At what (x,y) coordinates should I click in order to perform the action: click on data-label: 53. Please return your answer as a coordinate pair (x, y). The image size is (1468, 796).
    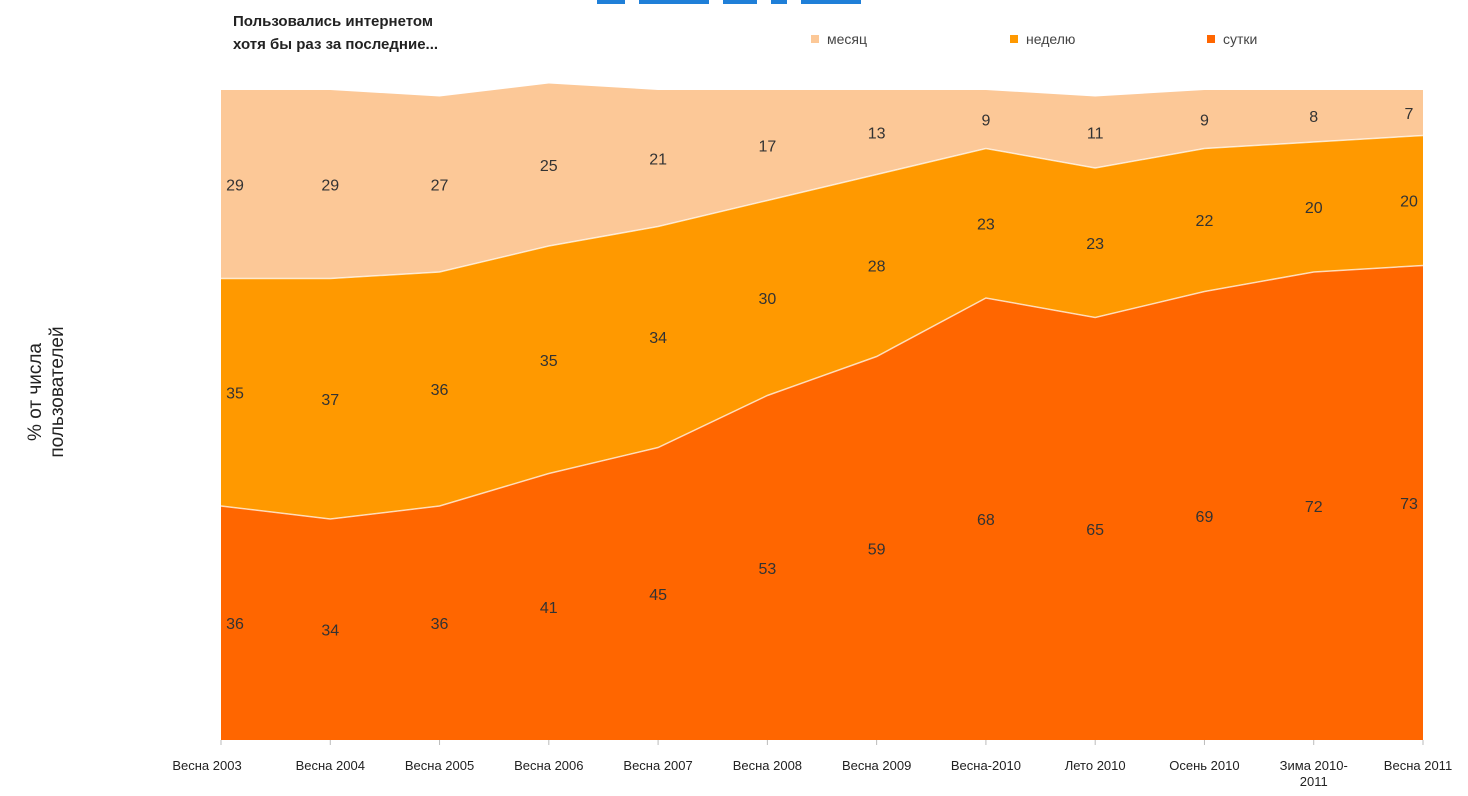
    Looking at the image, I should click on (767, 569).